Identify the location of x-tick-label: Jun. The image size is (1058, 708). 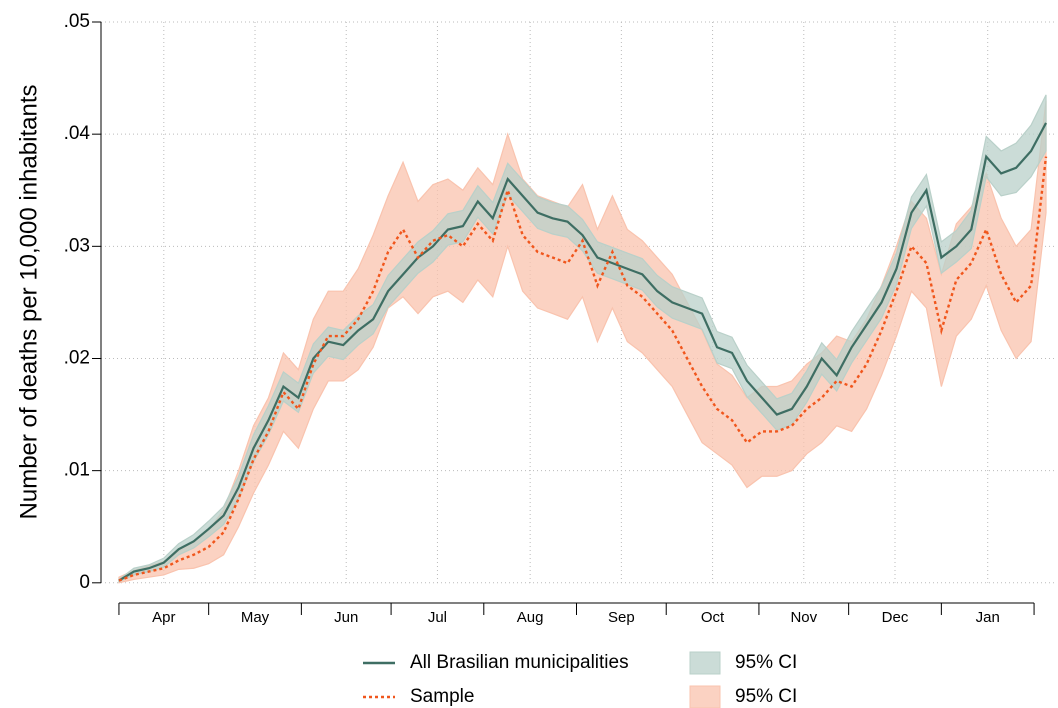
(346, 617).